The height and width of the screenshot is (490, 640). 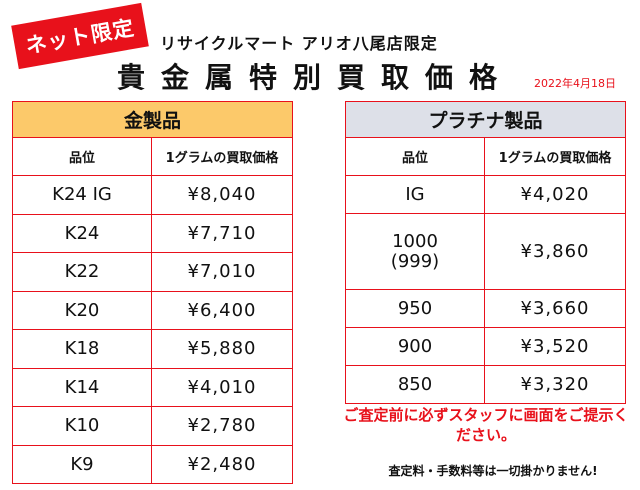 I want to click on platinum-grade: 850, so click(x=415, y=384).